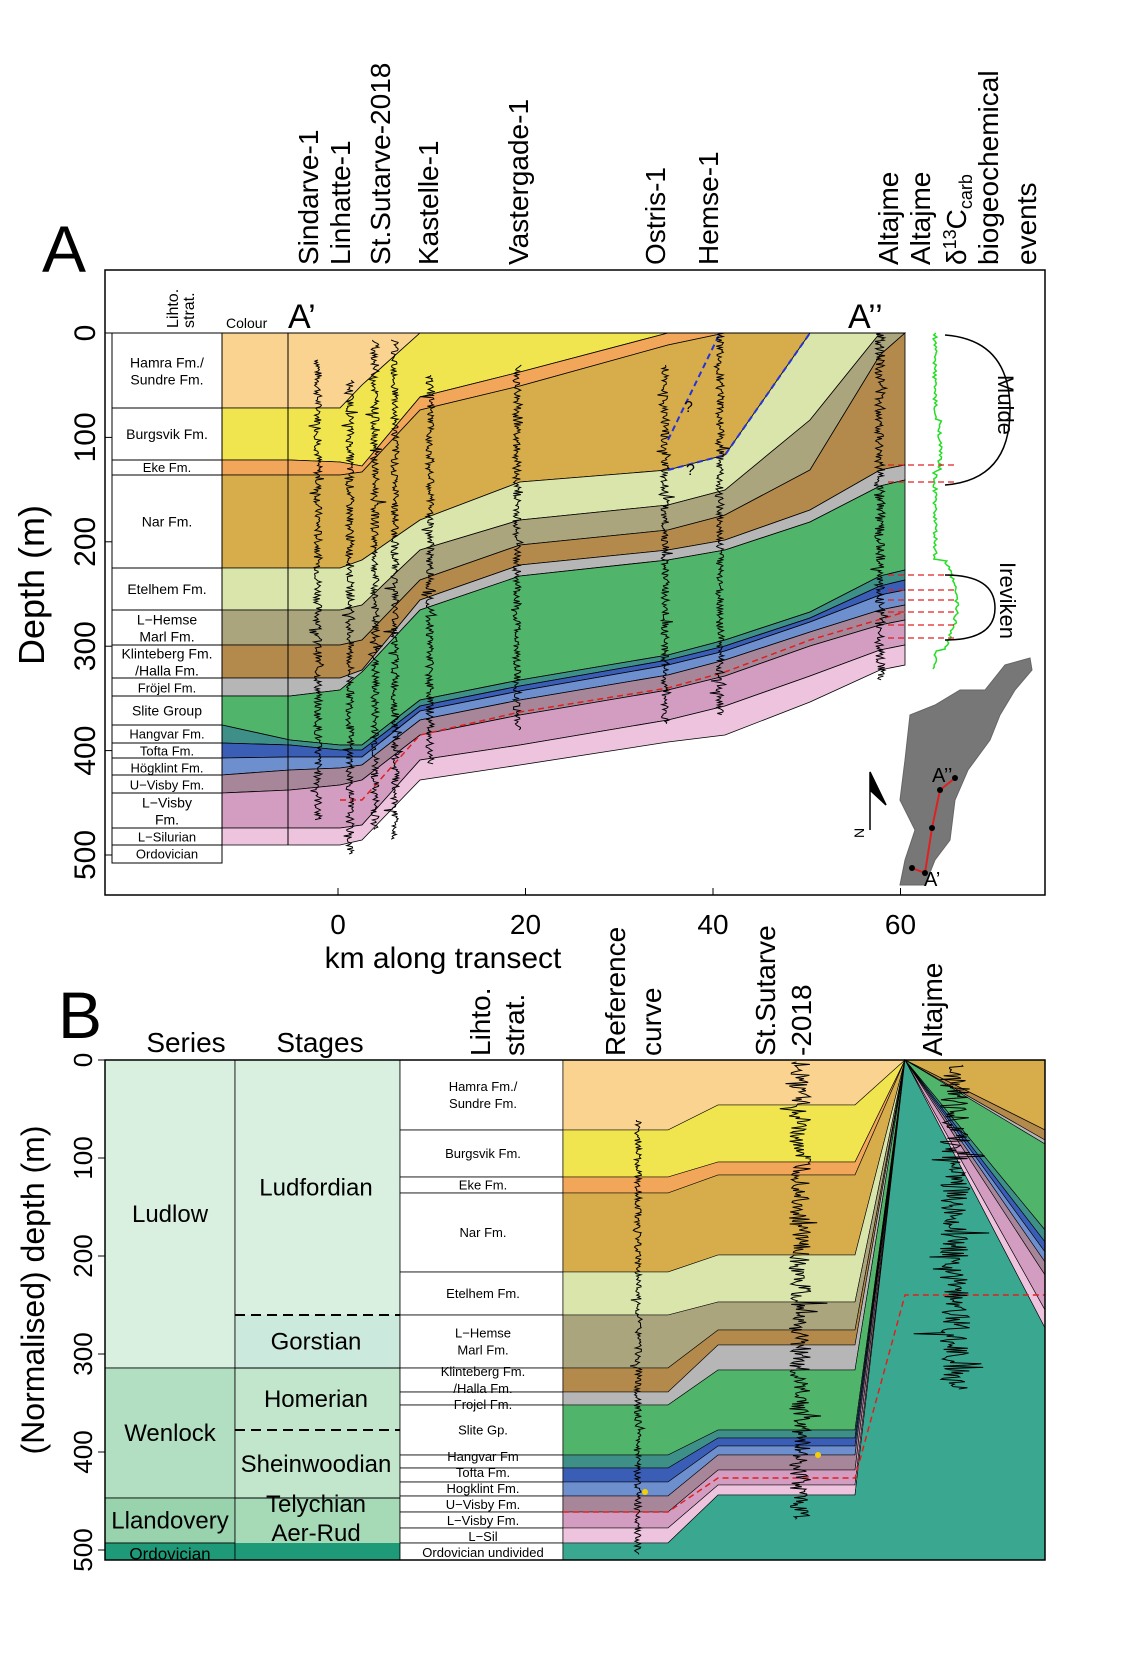 The width and height of the screenshot is (1143, 1667). Describe the element at coordinates (167, 802) in the screenshot. I see `formation-label: L−Visby` at that location.